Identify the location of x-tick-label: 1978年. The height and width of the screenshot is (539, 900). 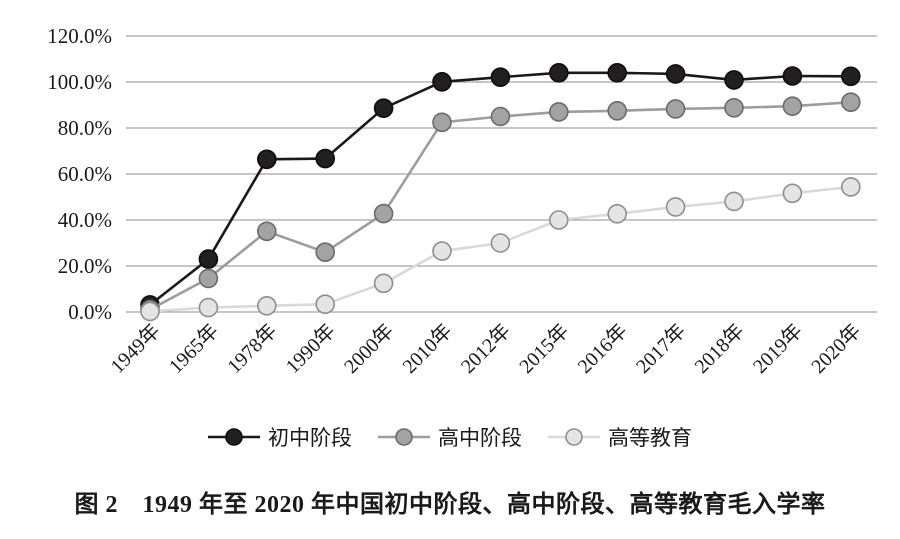
(252, 348).